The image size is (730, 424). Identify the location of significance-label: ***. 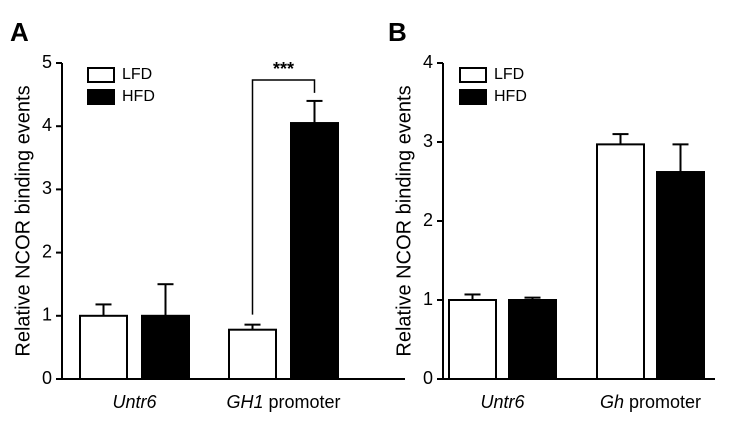
(283, 69).